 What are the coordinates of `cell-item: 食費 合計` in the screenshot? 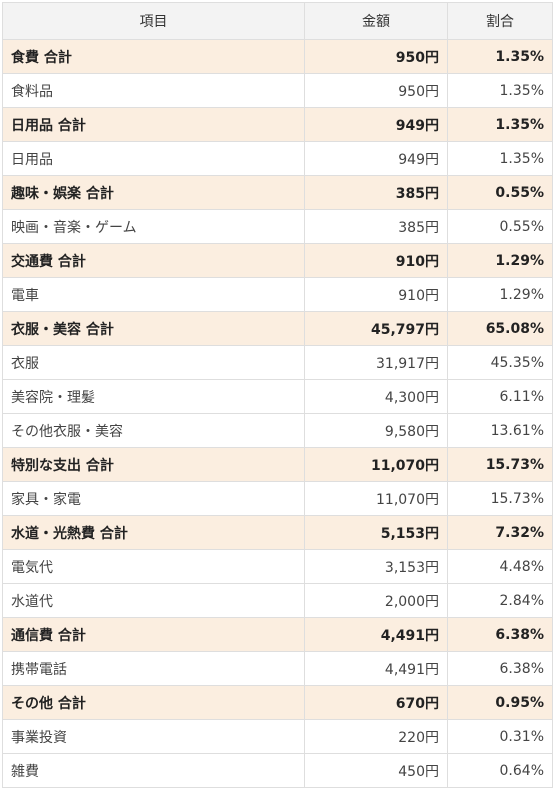 It's located at (153, 56).